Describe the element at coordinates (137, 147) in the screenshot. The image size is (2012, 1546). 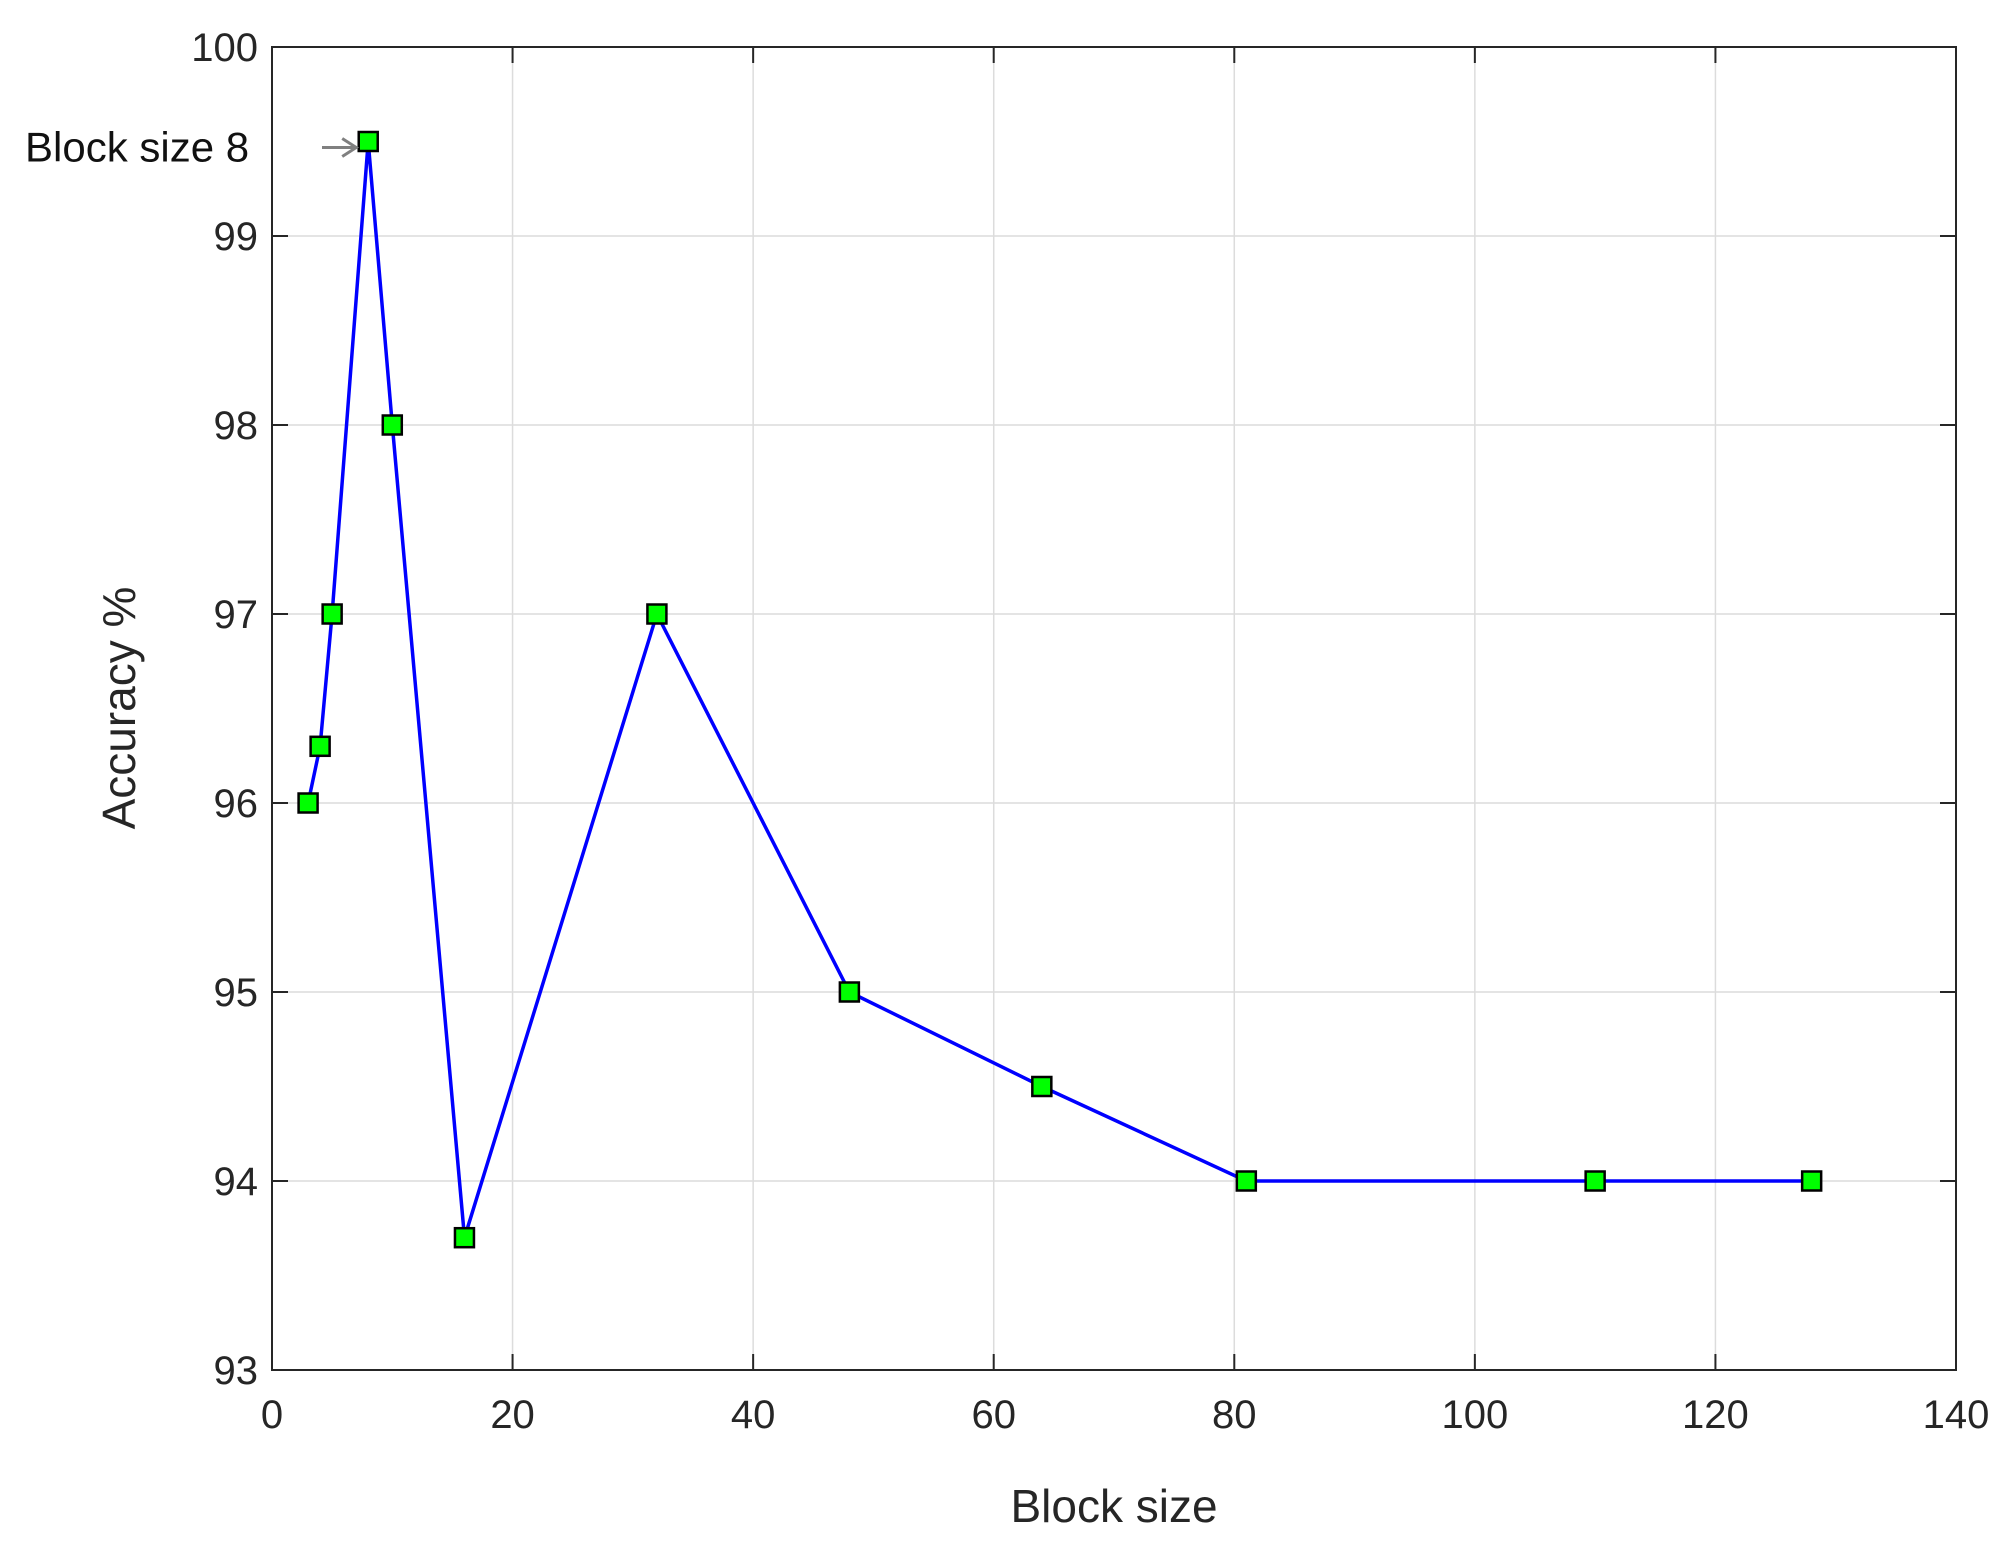
I see `annotation-label: Block size 8` at that location.